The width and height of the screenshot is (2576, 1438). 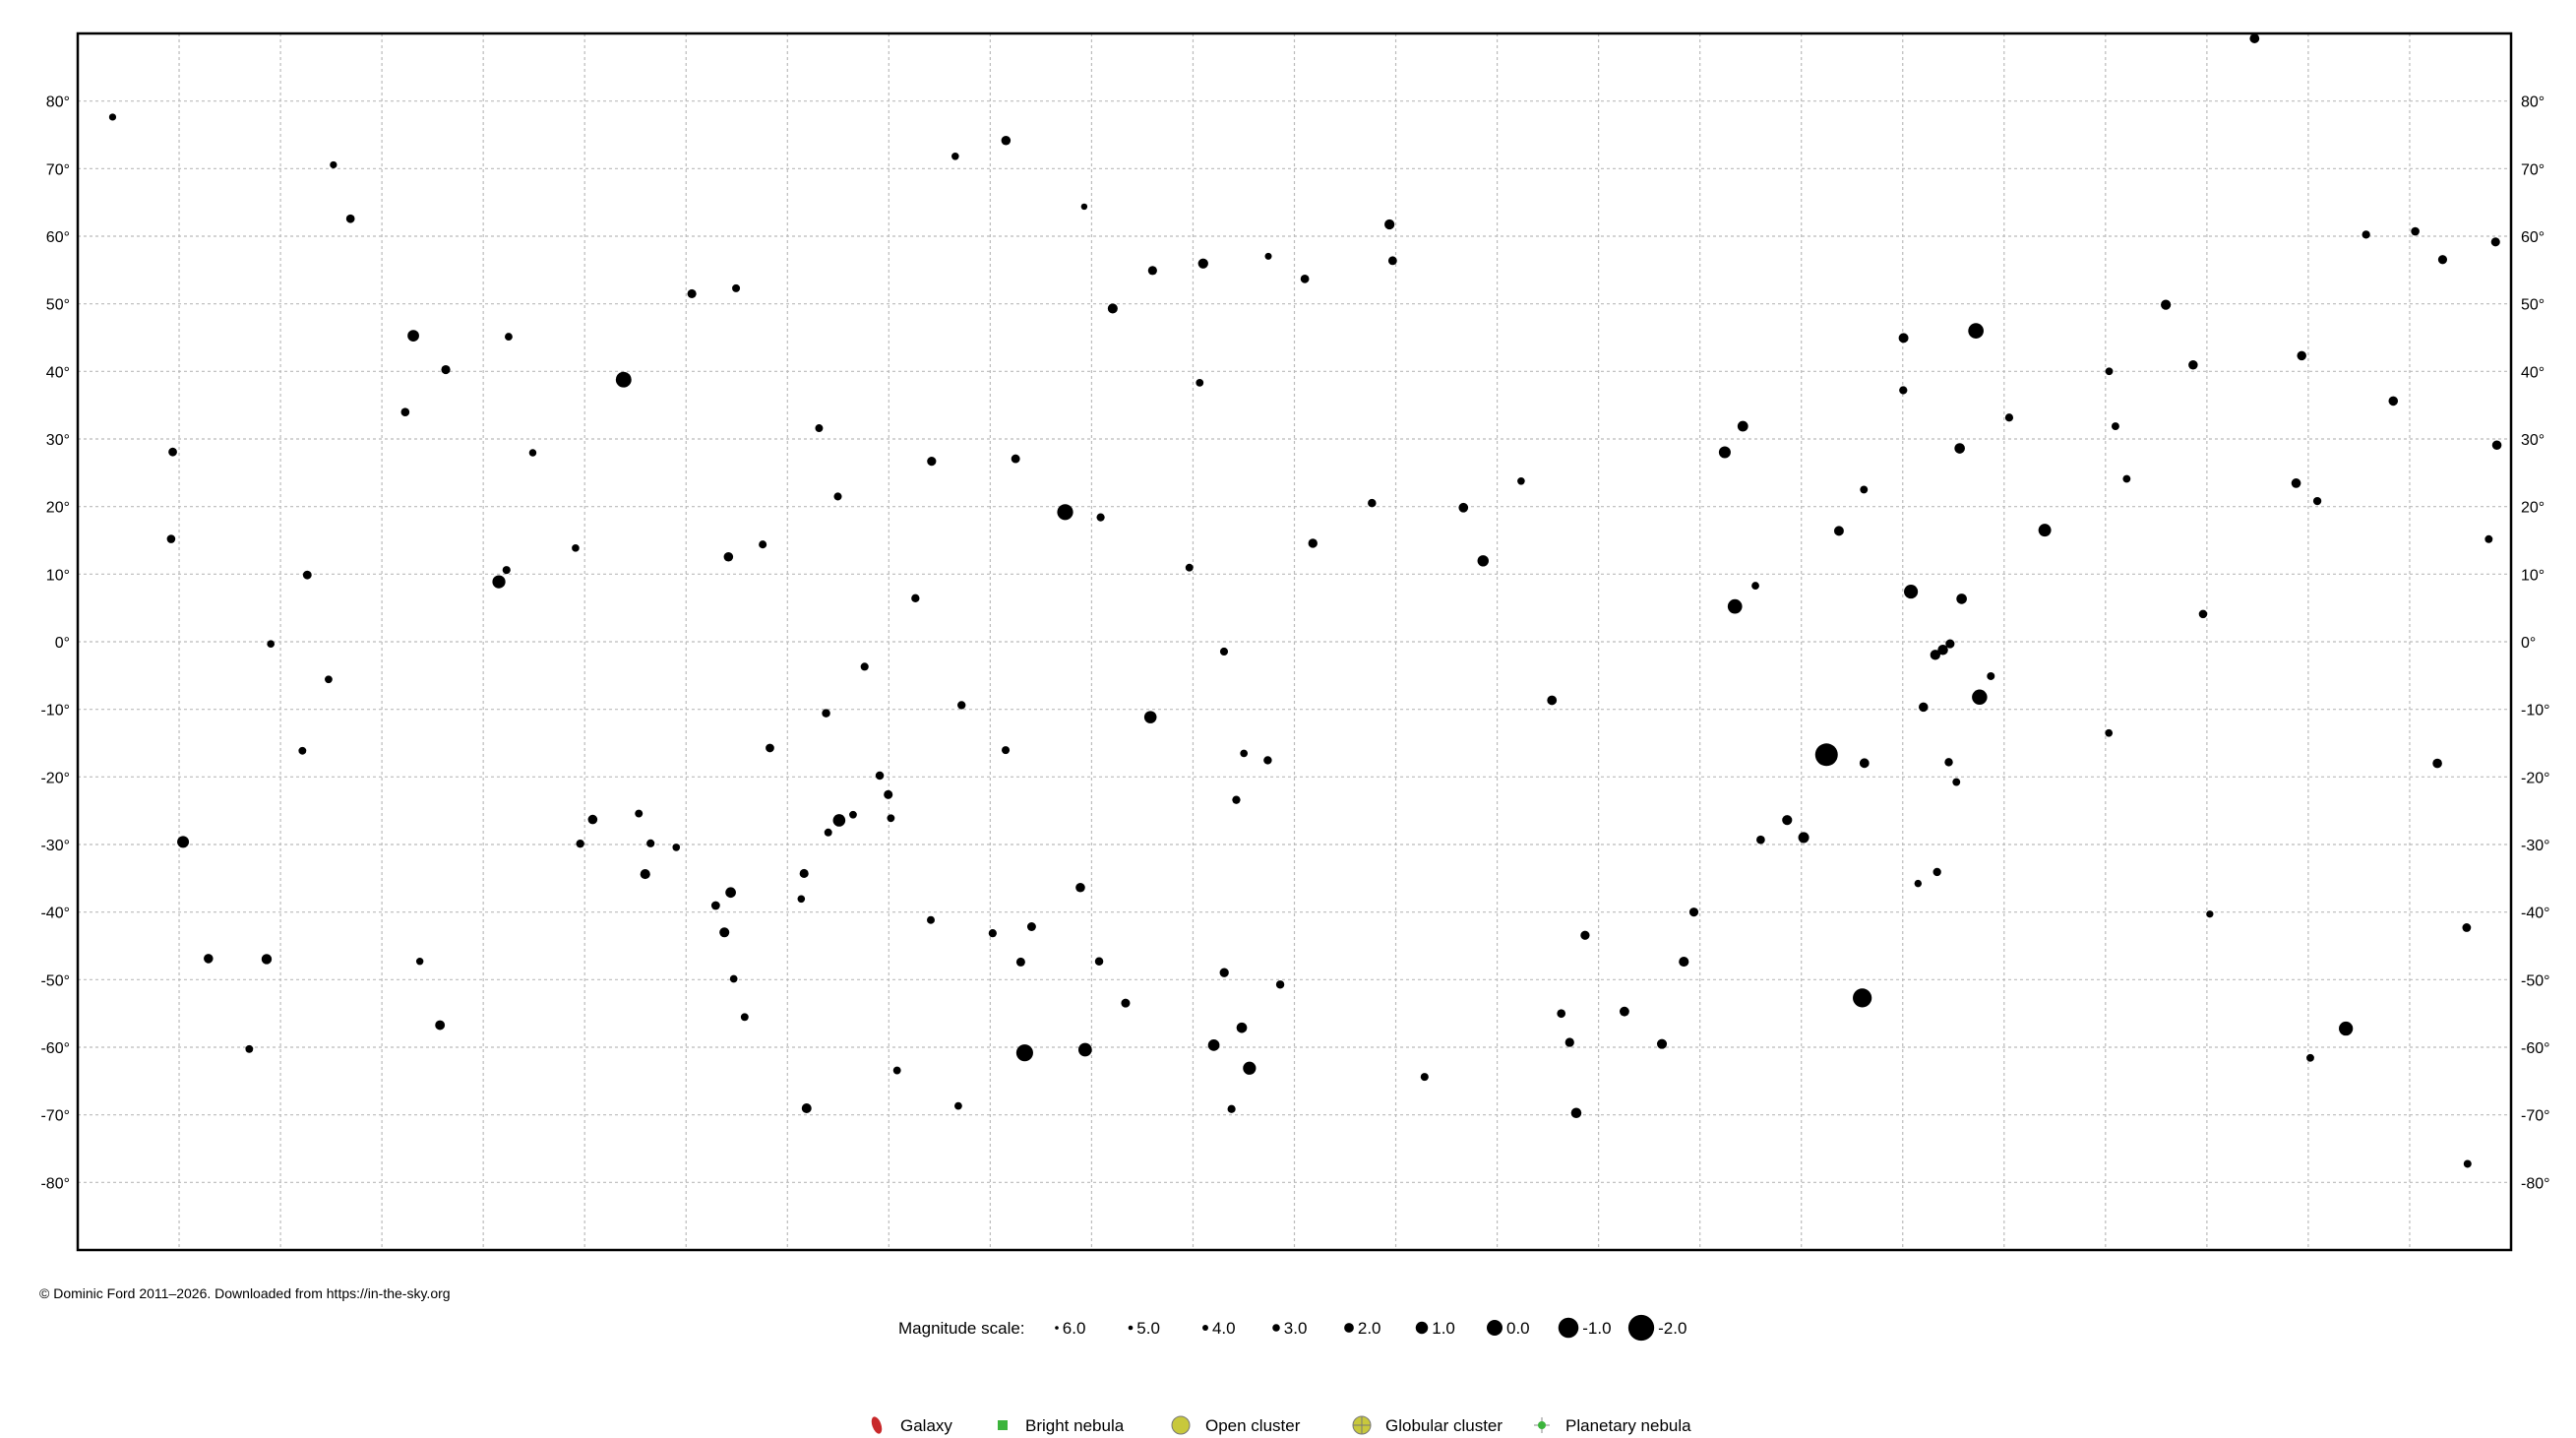 I want to click on magnitude-sample-label: 4.0, so click(x=1224, y=1328).